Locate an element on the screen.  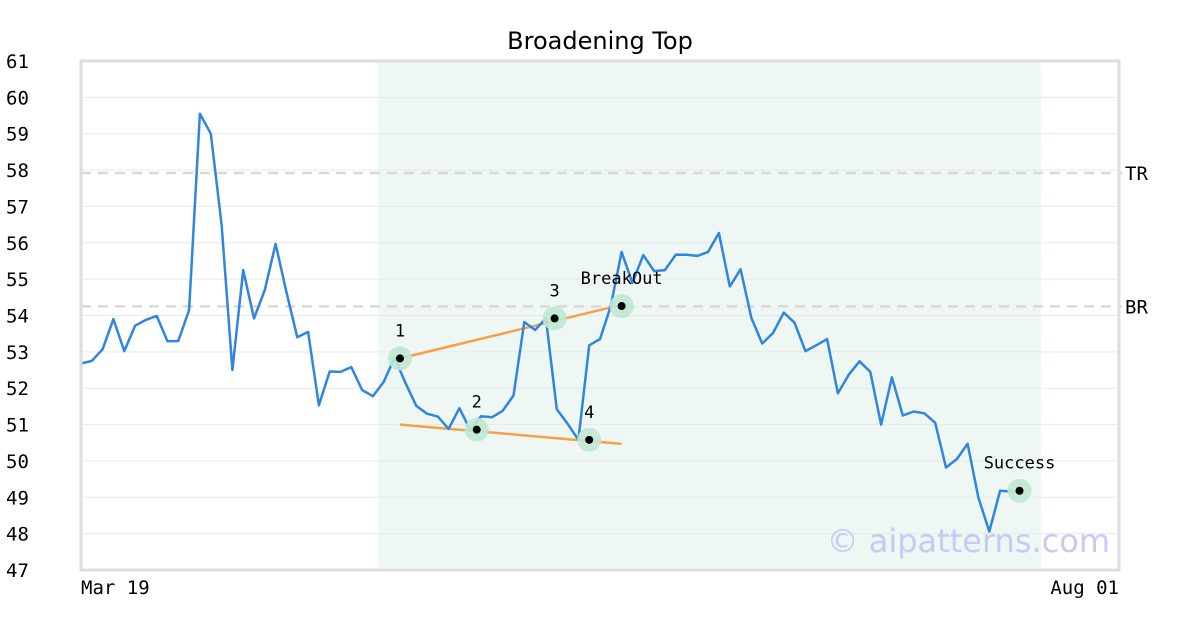
point-label: 4 is located at coordinates (589, 413).